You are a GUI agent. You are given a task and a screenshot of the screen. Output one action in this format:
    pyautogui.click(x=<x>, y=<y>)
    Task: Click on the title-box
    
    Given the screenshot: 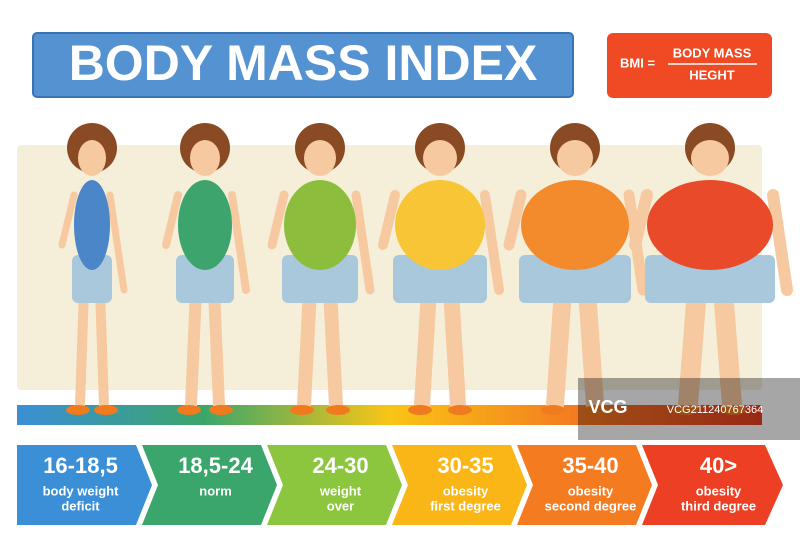 What is the action you would take?
    pyautogui.click(x=303, y=65)
    